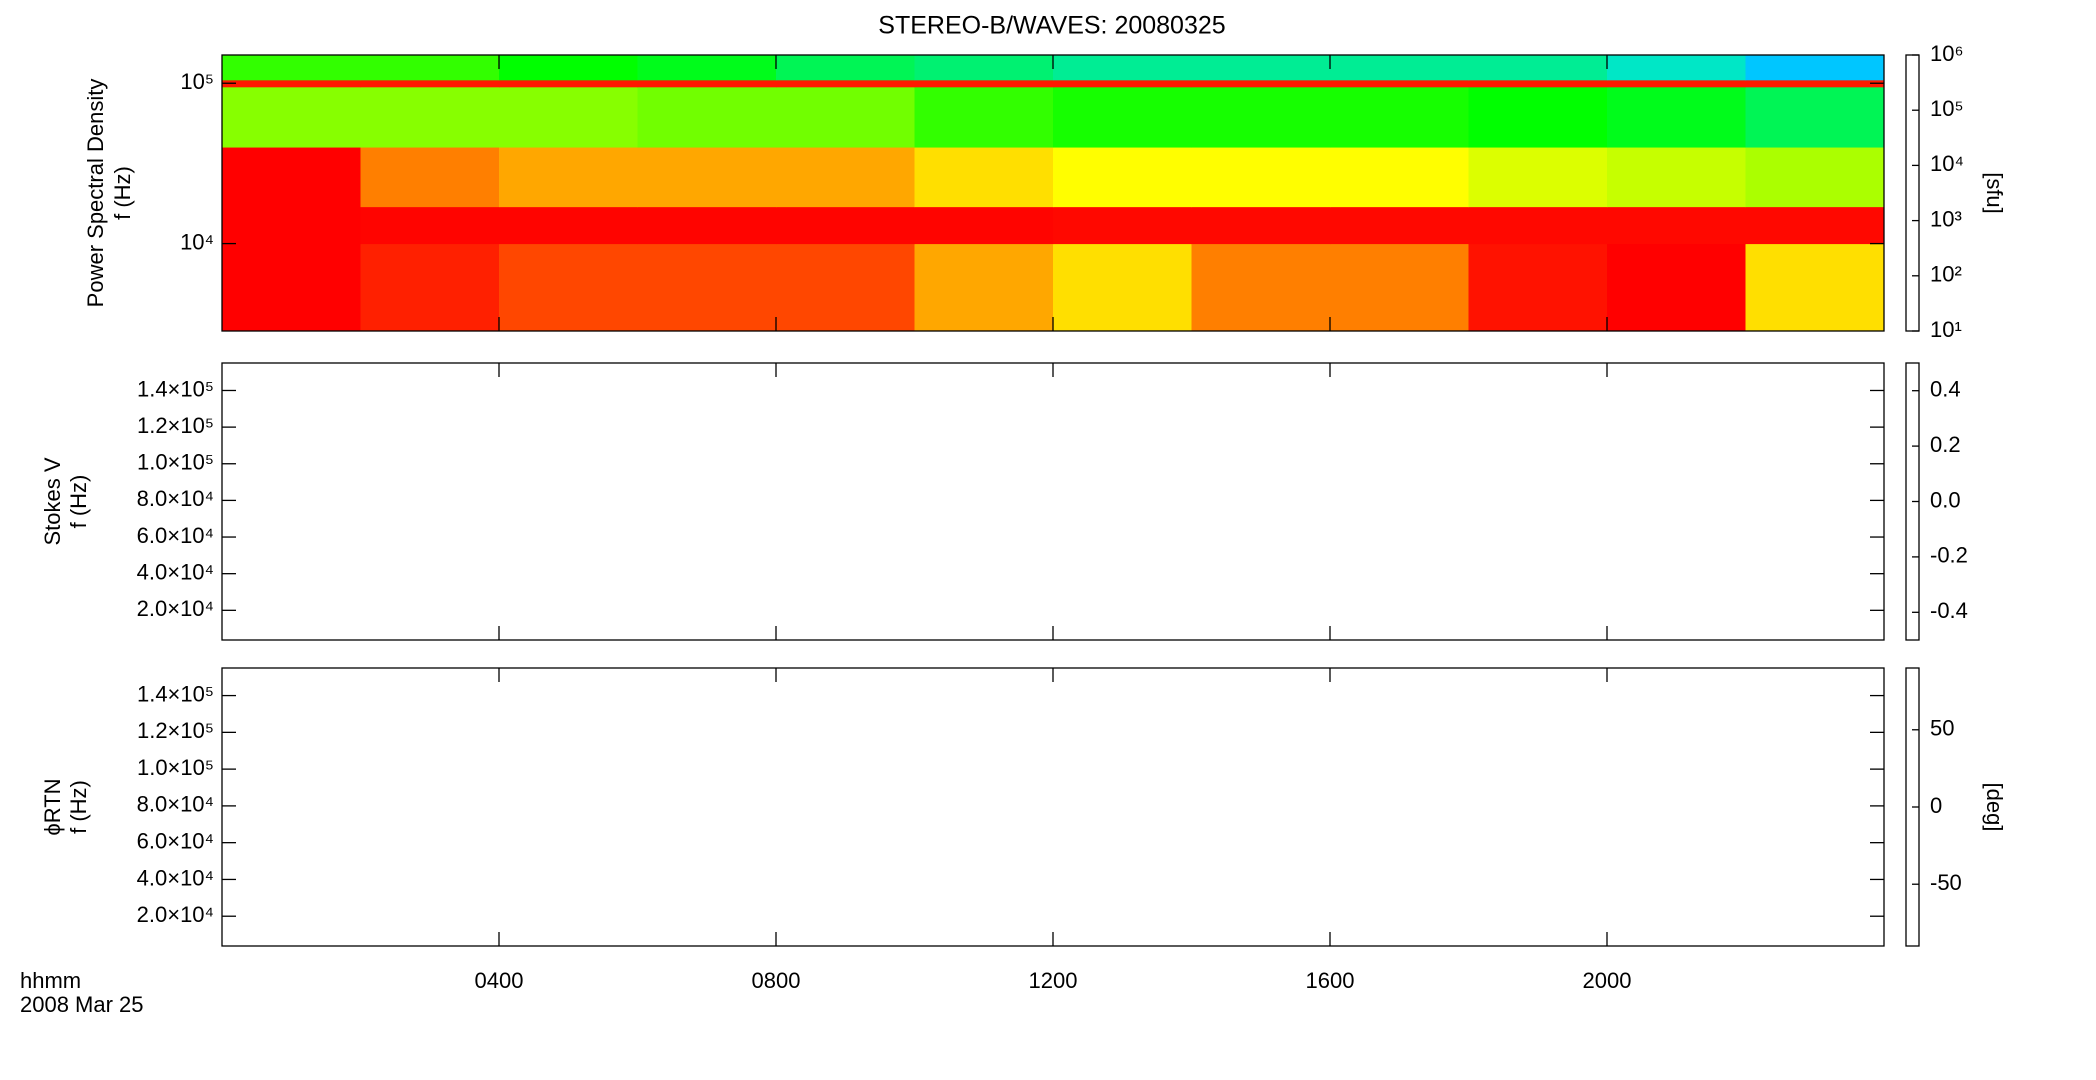 The height and width of the screenshot is (1080, 2096). Describe the element at coordinates (197, 241) in the screenshot. I see `y-tick-label: 10⁴` at that location.